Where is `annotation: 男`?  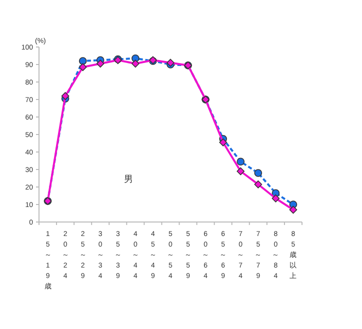
annotation: 男 is located at coordinates (128, 179).